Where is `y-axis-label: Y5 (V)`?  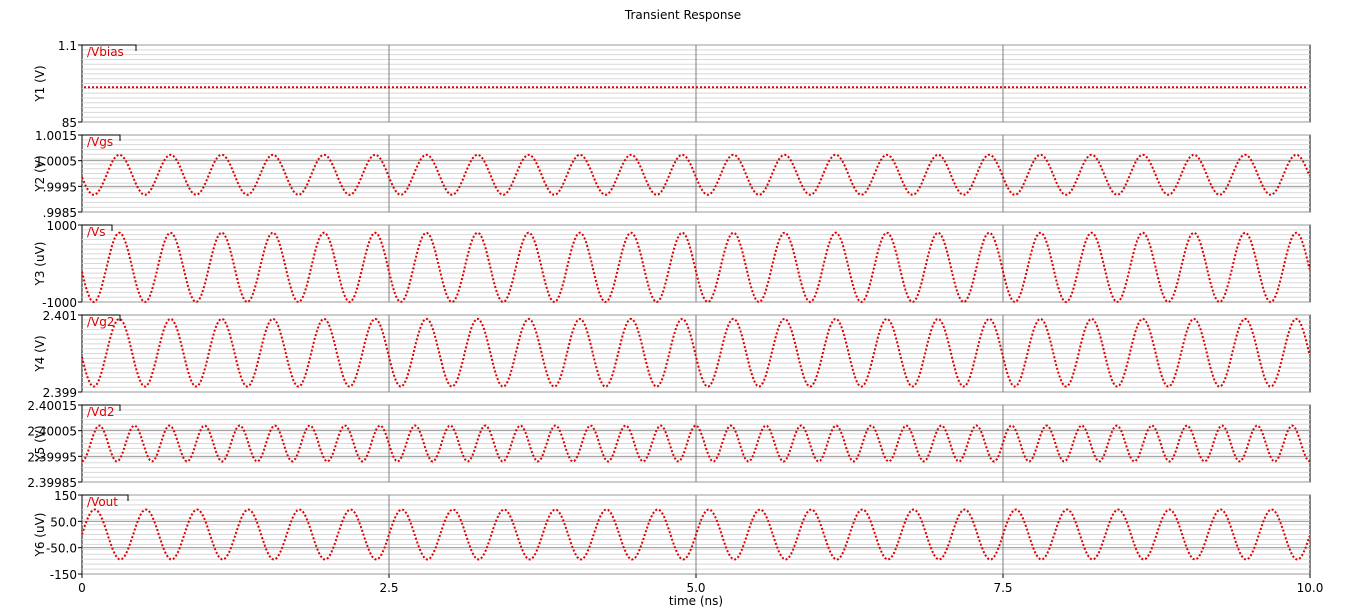
y-axis-label: Y5 (V) is located at coordinates (40, 443).